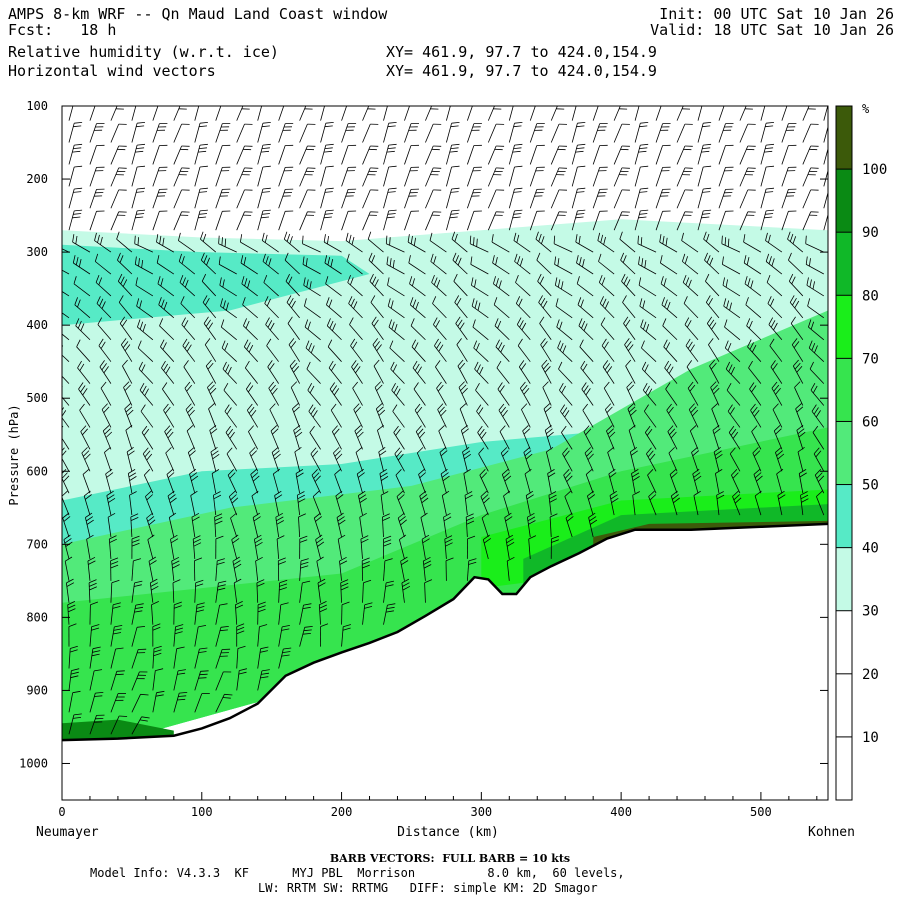  Describe the element at coordinates (870, 549) in the screenshot. I see `colorbar-tick-label: 40` at that location.